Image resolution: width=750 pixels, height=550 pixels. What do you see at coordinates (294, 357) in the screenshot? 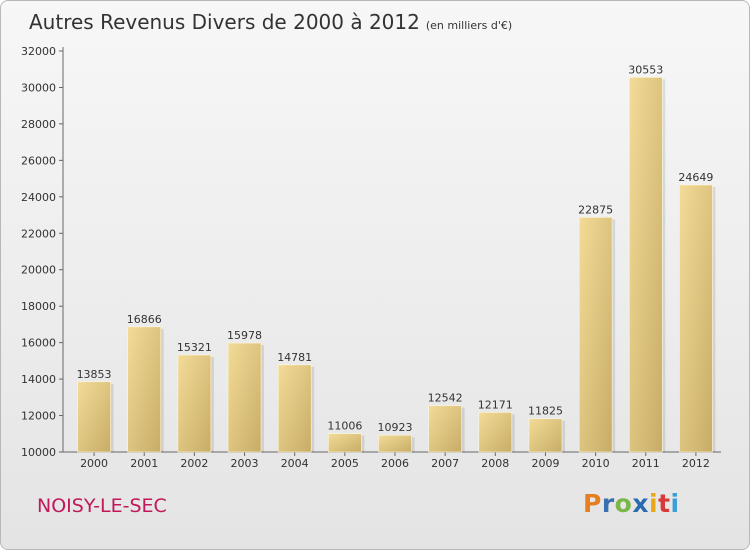
I see `data-label: 14781` at bounding box center [294, 357].